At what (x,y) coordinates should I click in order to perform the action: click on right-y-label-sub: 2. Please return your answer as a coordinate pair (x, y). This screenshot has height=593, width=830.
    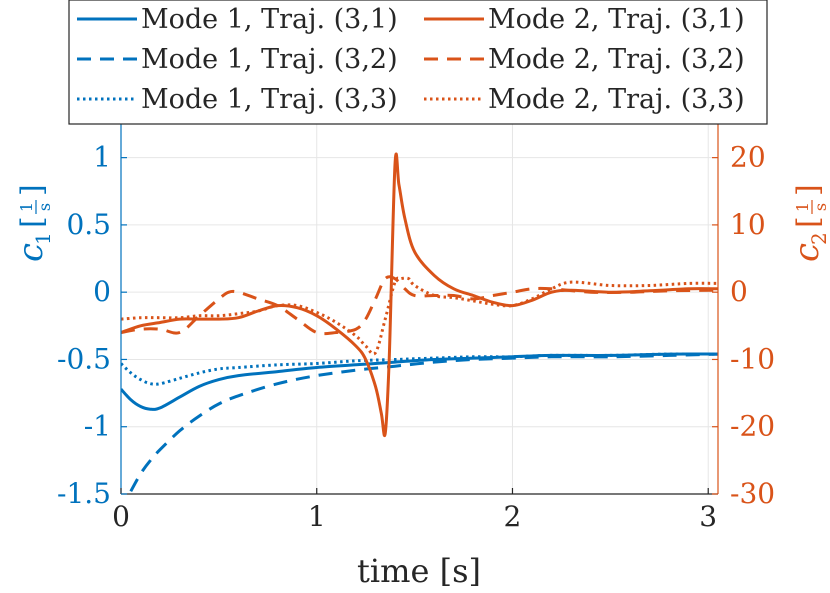
    Looking at the image, I should click on (818, 238).